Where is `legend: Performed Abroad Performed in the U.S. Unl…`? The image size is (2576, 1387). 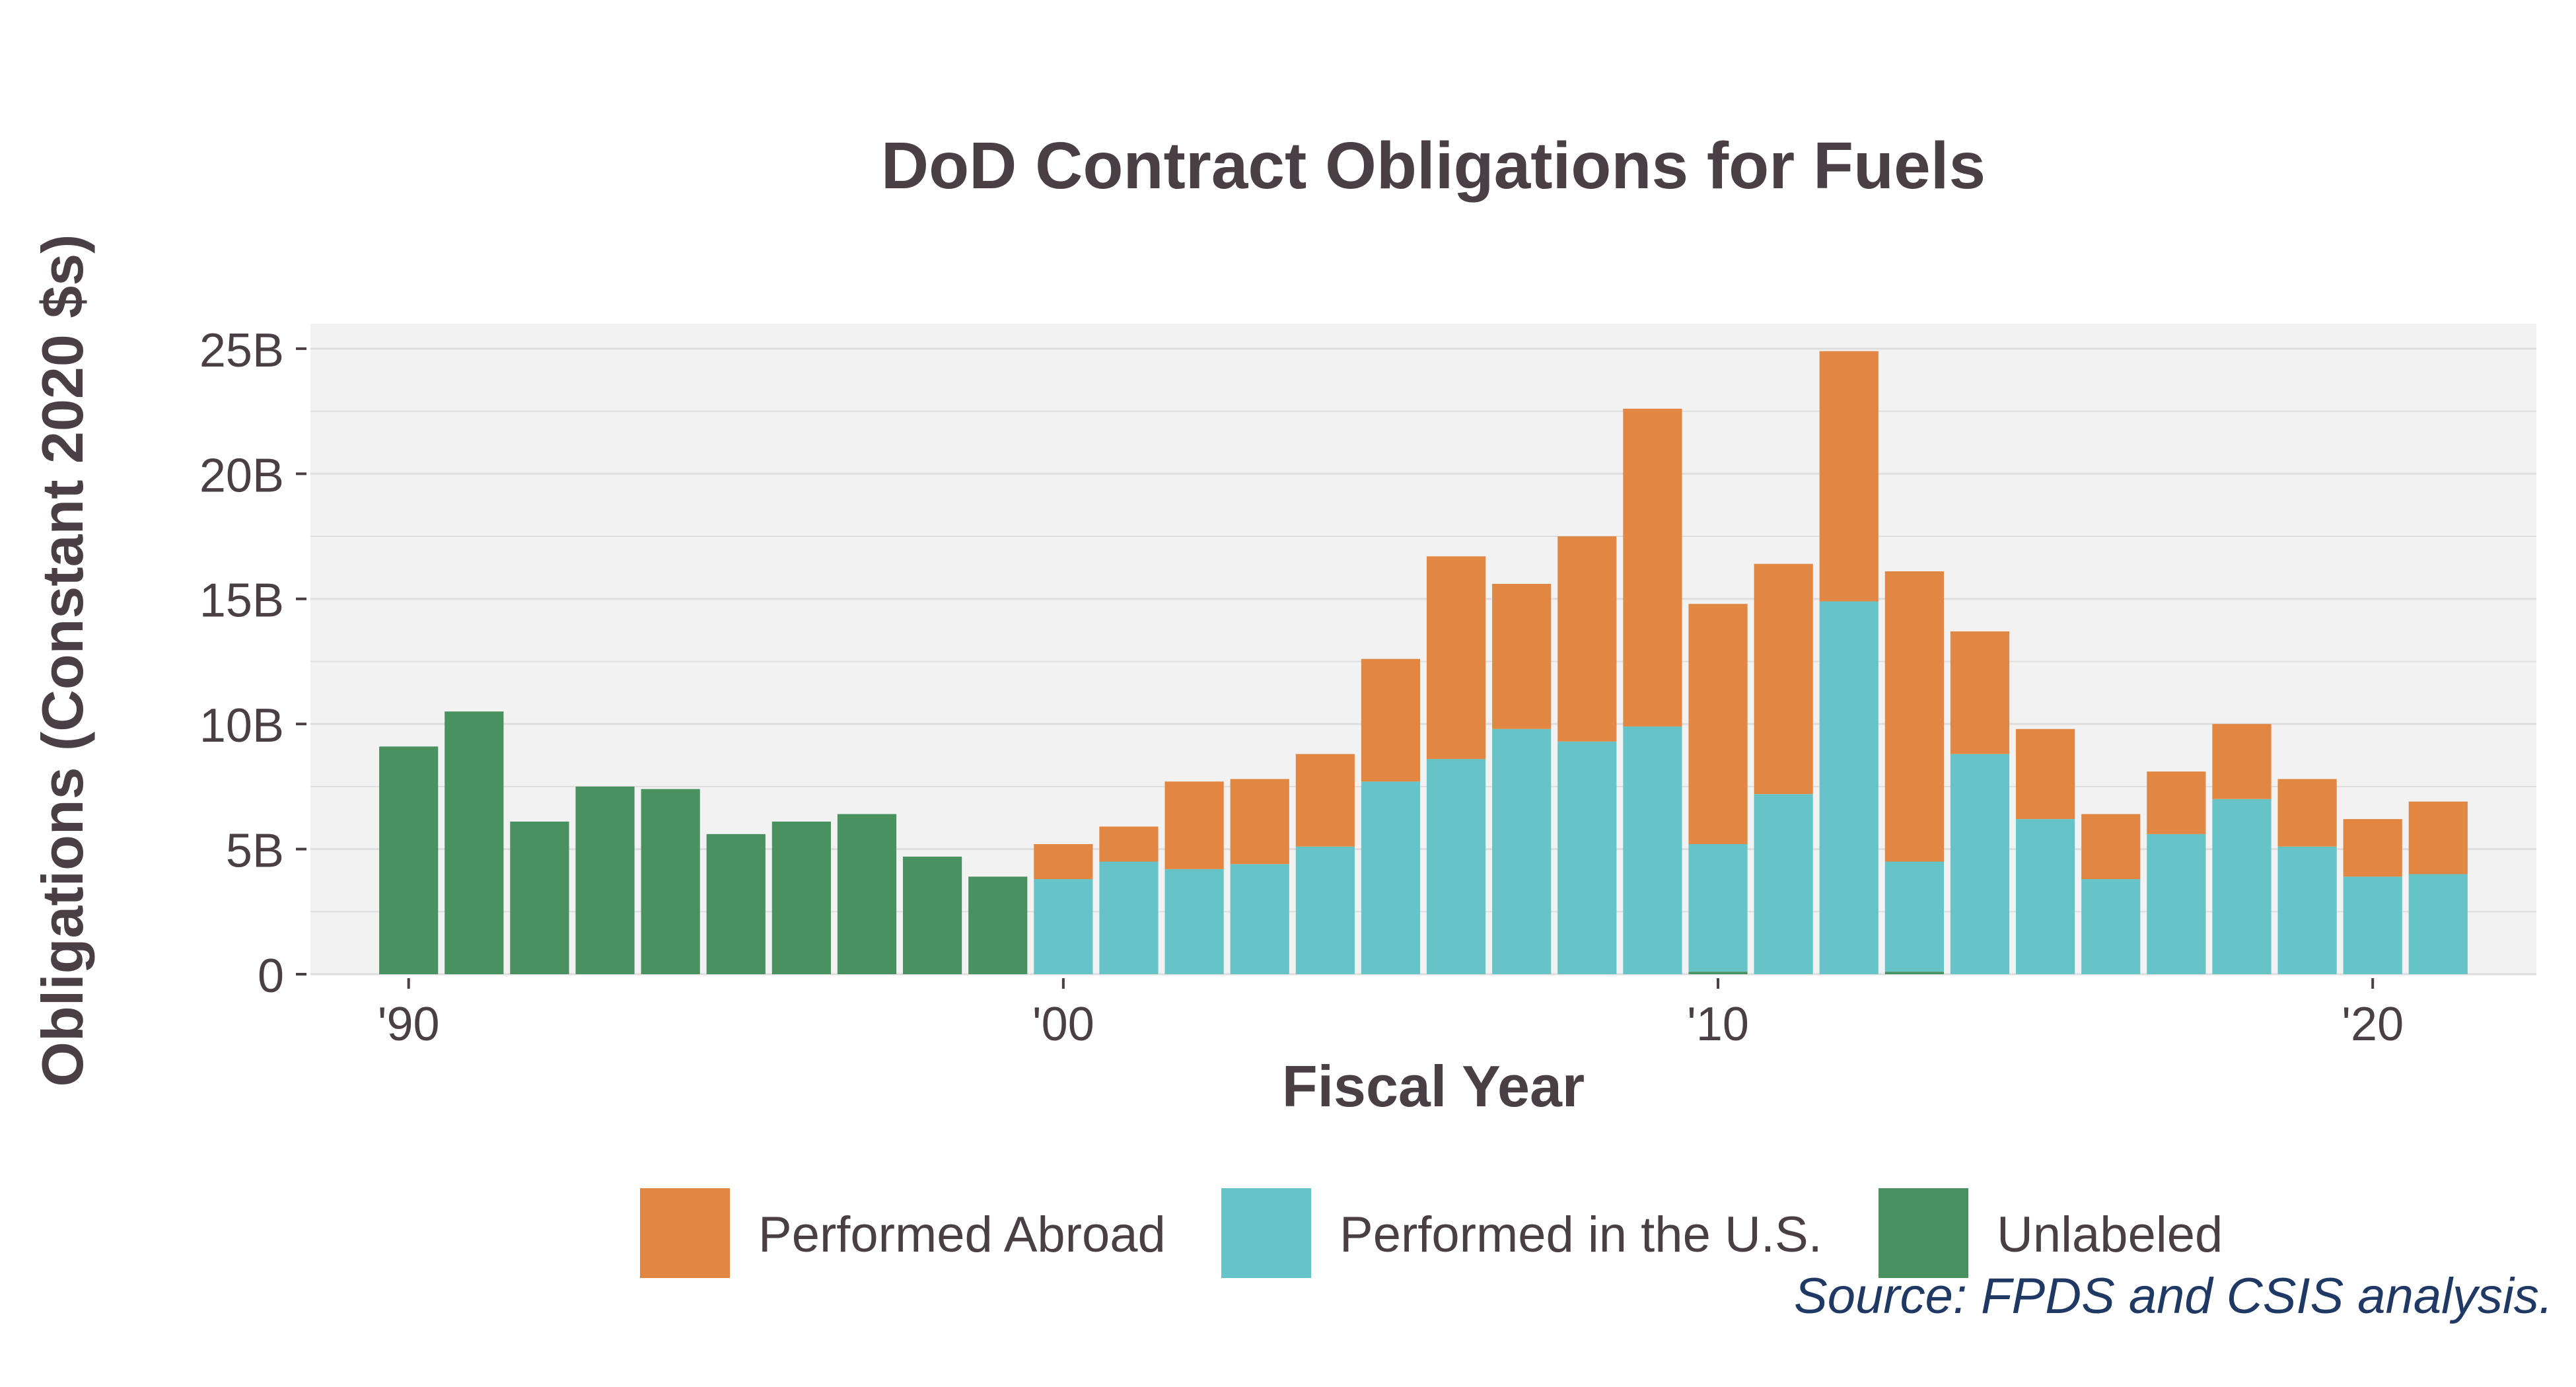
legend: Performed Abroad Performed in the U.S. Unl… is located at coordinates (1431, 1233).